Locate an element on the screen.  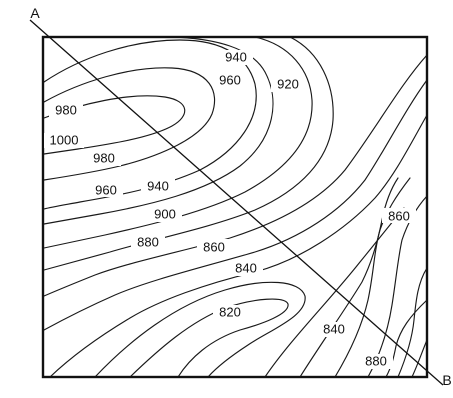
contour-label: 1000 is located at coordinates (64, 140).